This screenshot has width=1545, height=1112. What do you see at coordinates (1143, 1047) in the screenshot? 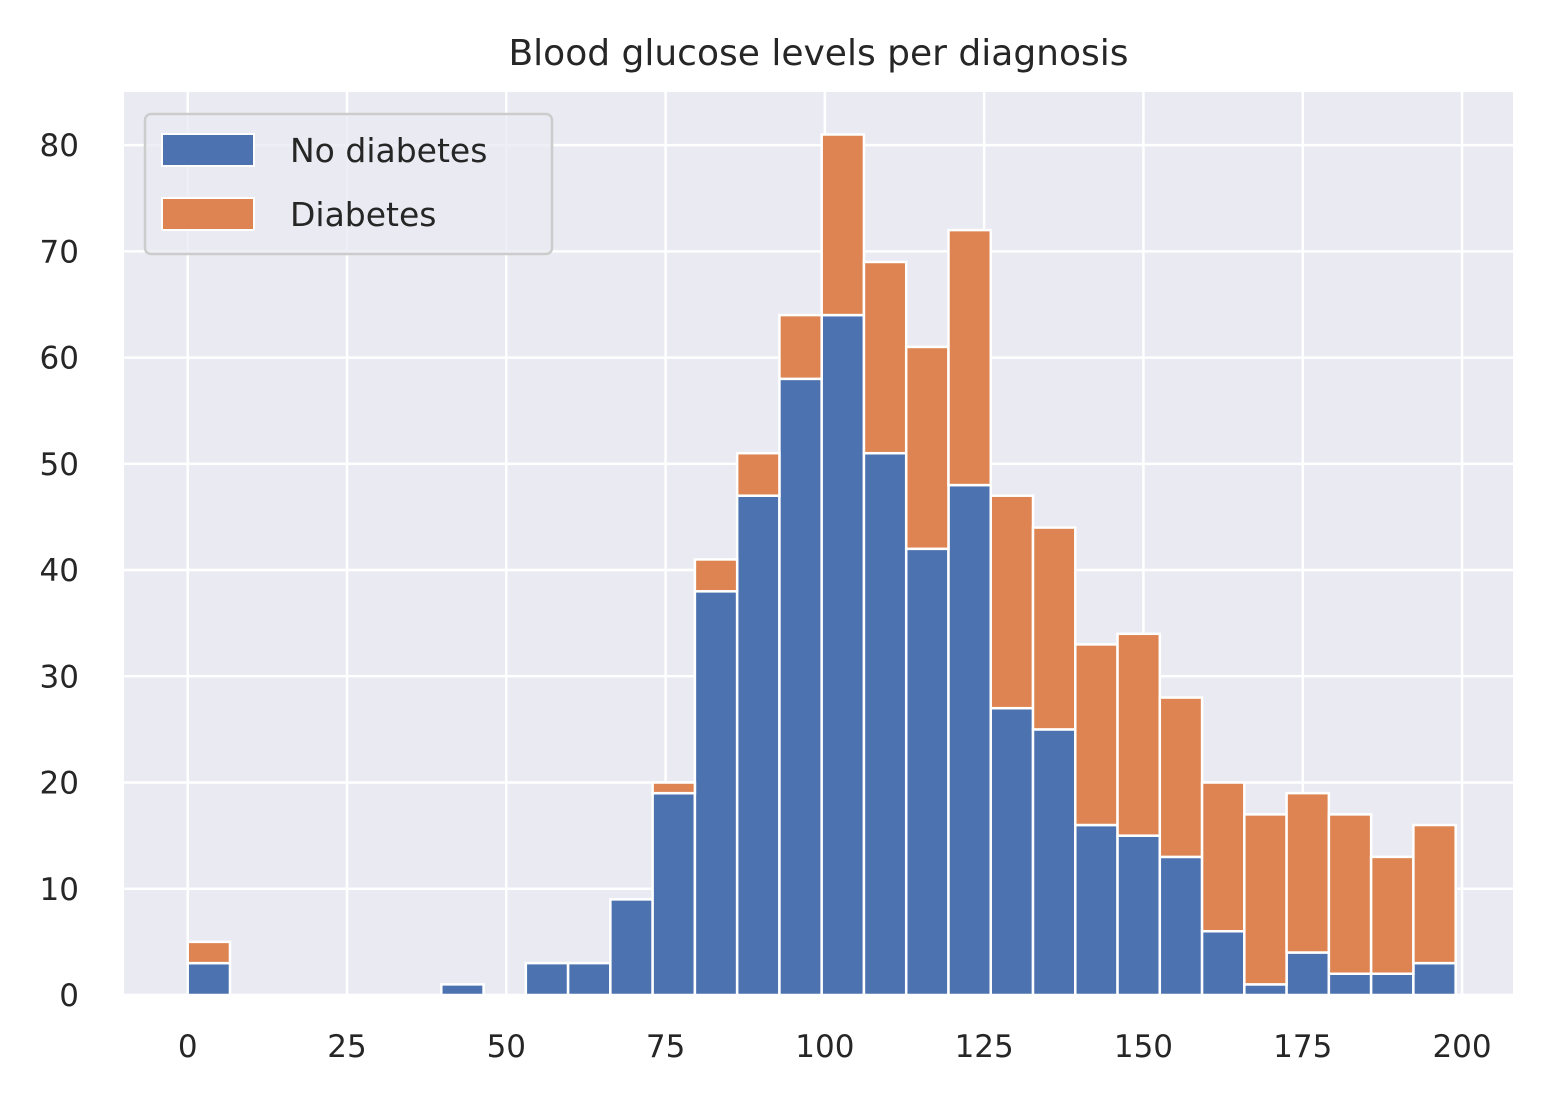
I see `x-tick-label: 150` at bounding box center [1143, 1047].